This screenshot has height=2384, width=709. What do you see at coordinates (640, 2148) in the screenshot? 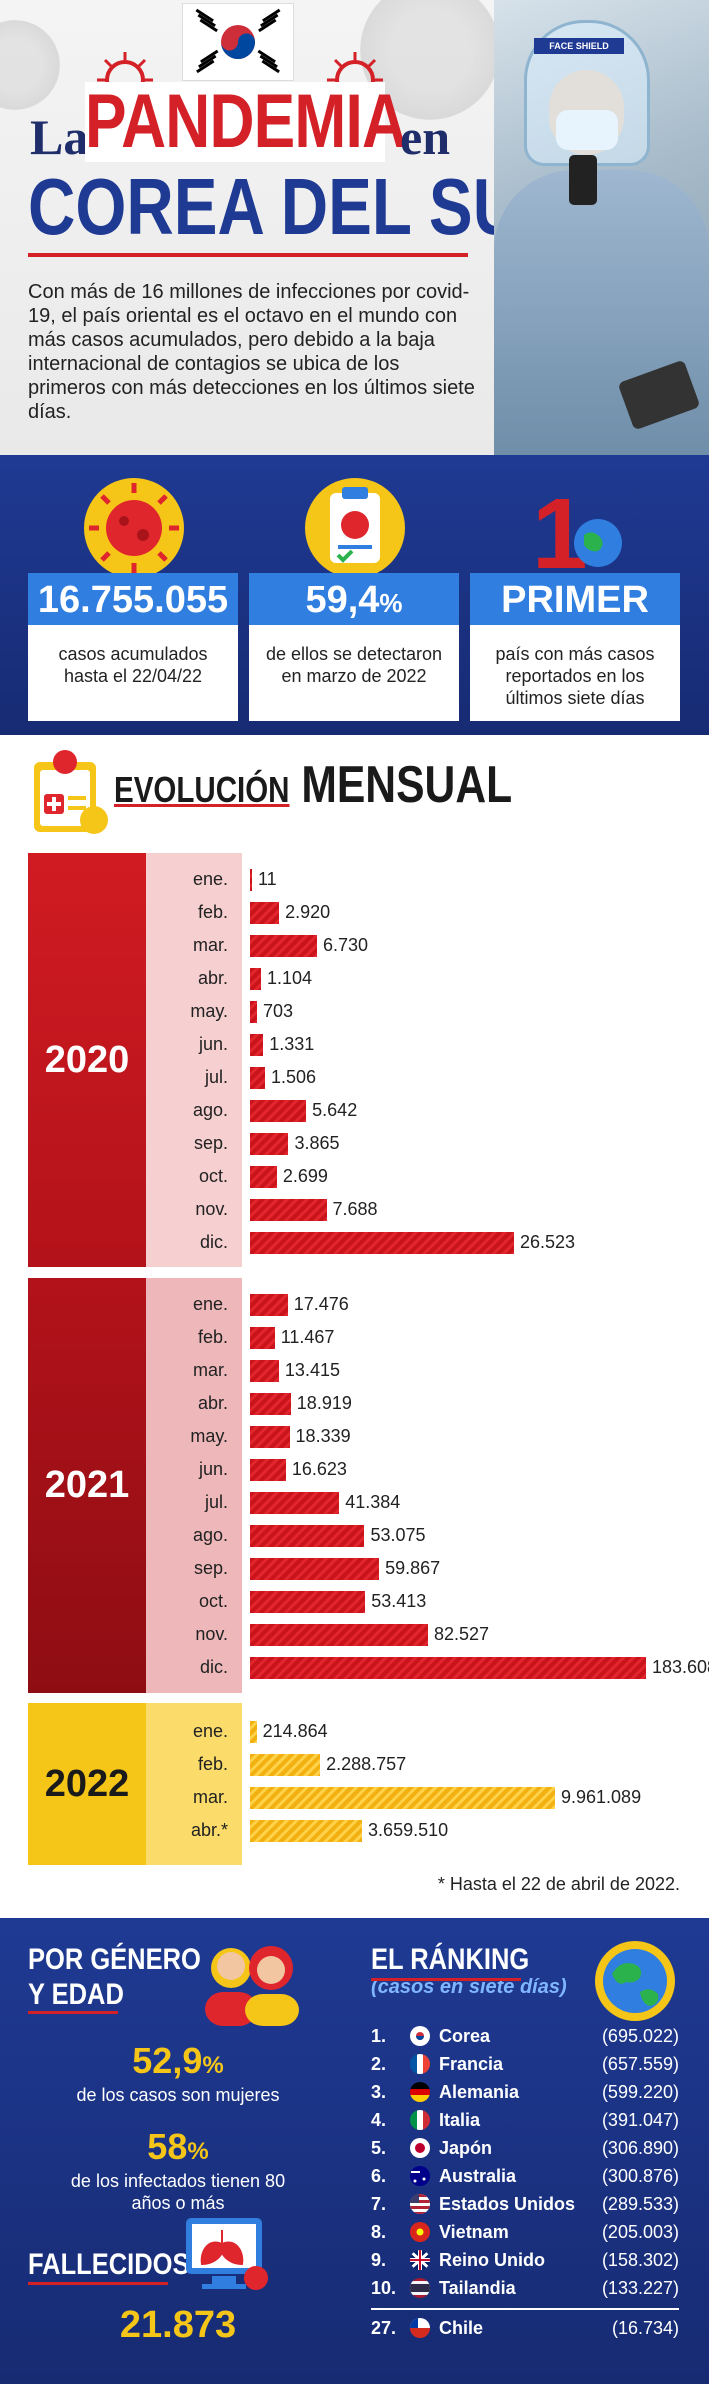
I see `ranking-value: (306.890)` at bounding box center [640, 2148].